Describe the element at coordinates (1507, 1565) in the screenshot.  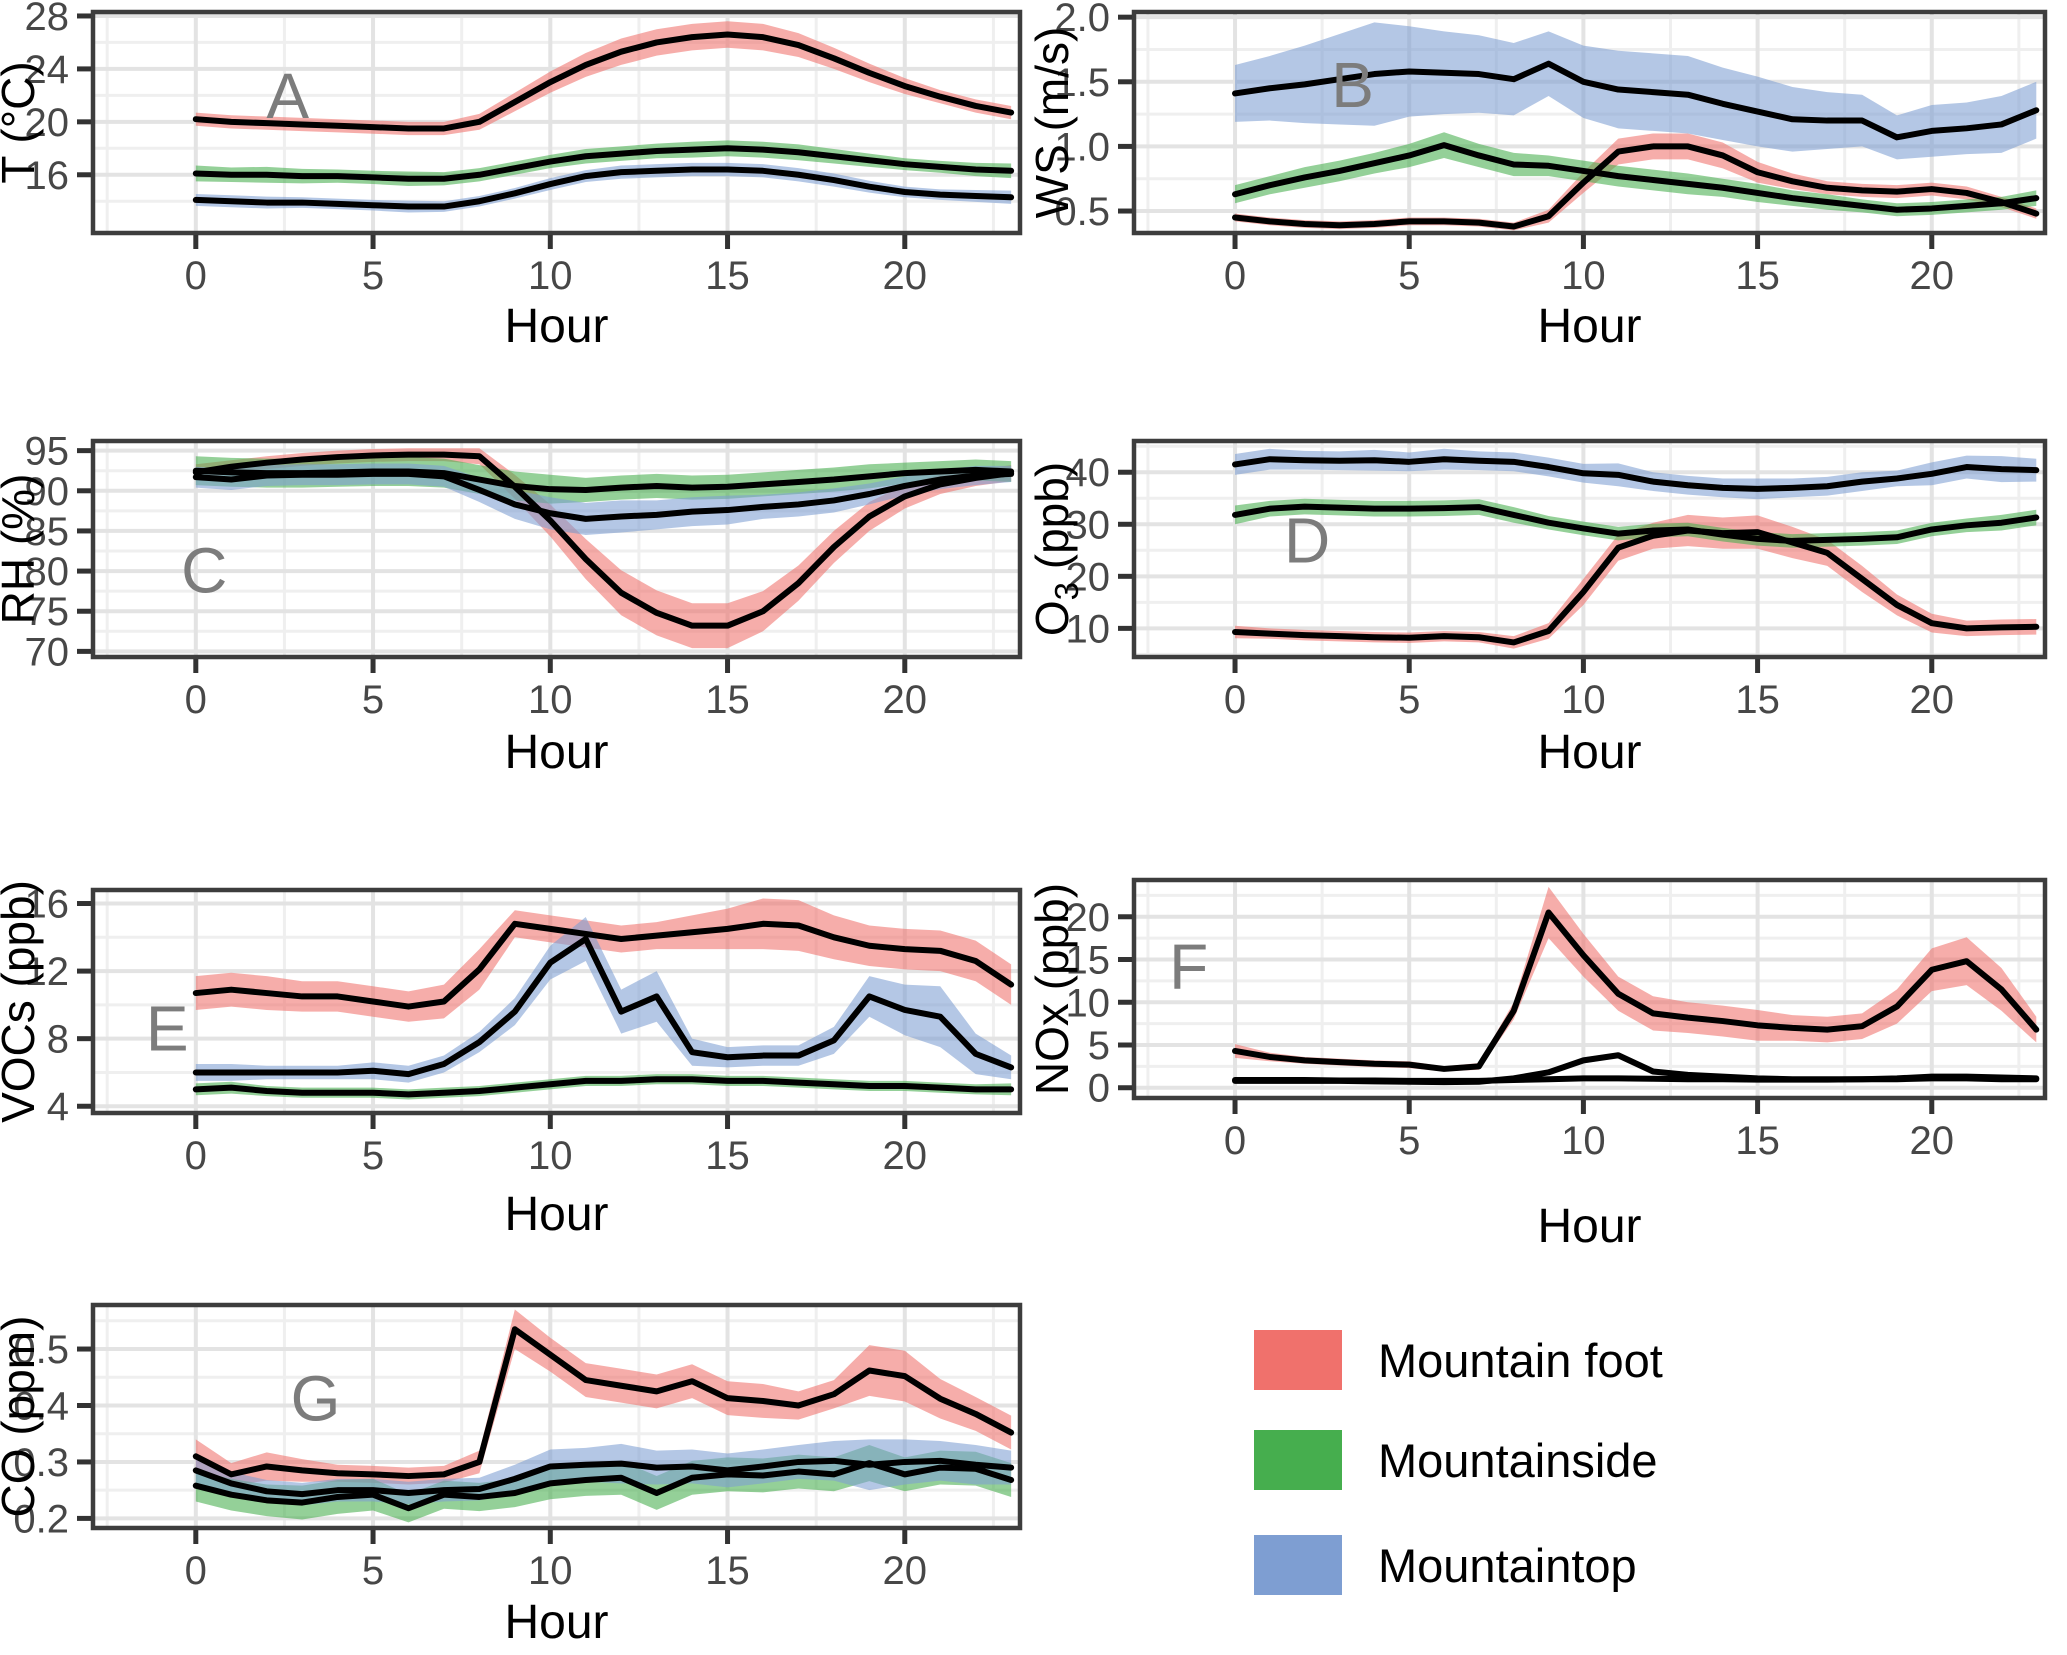
I see `legend-label-mountaintop: Mountaintop` at that location.